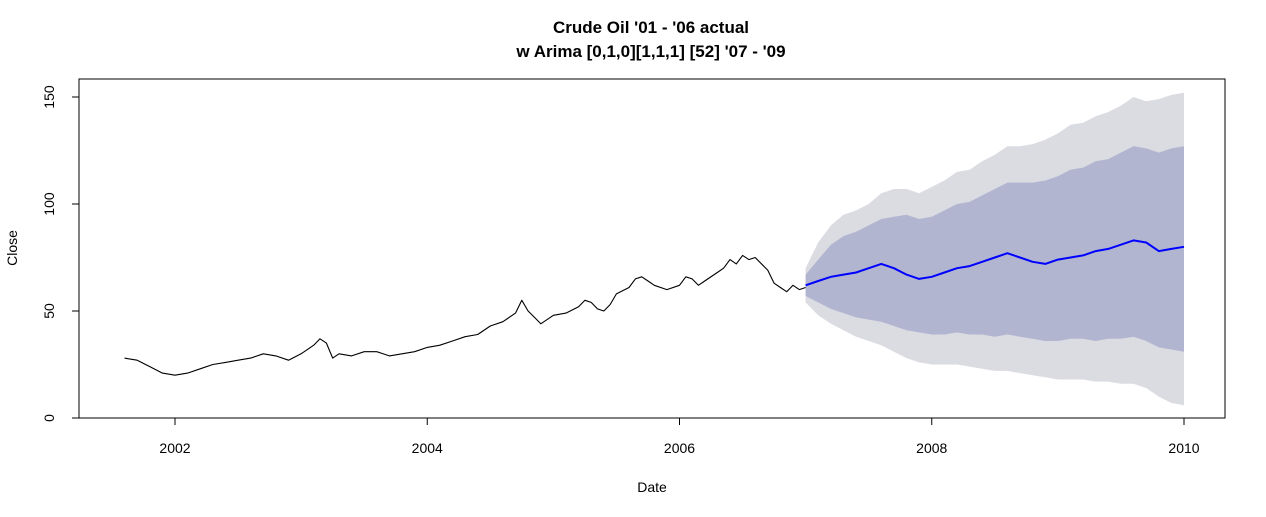 Image resolution: width=1266 pixels, height=517 pixels. Describe the element at coordinates (174, 448) in the screenshot. I see `x-tick-label: 2002` at that location.